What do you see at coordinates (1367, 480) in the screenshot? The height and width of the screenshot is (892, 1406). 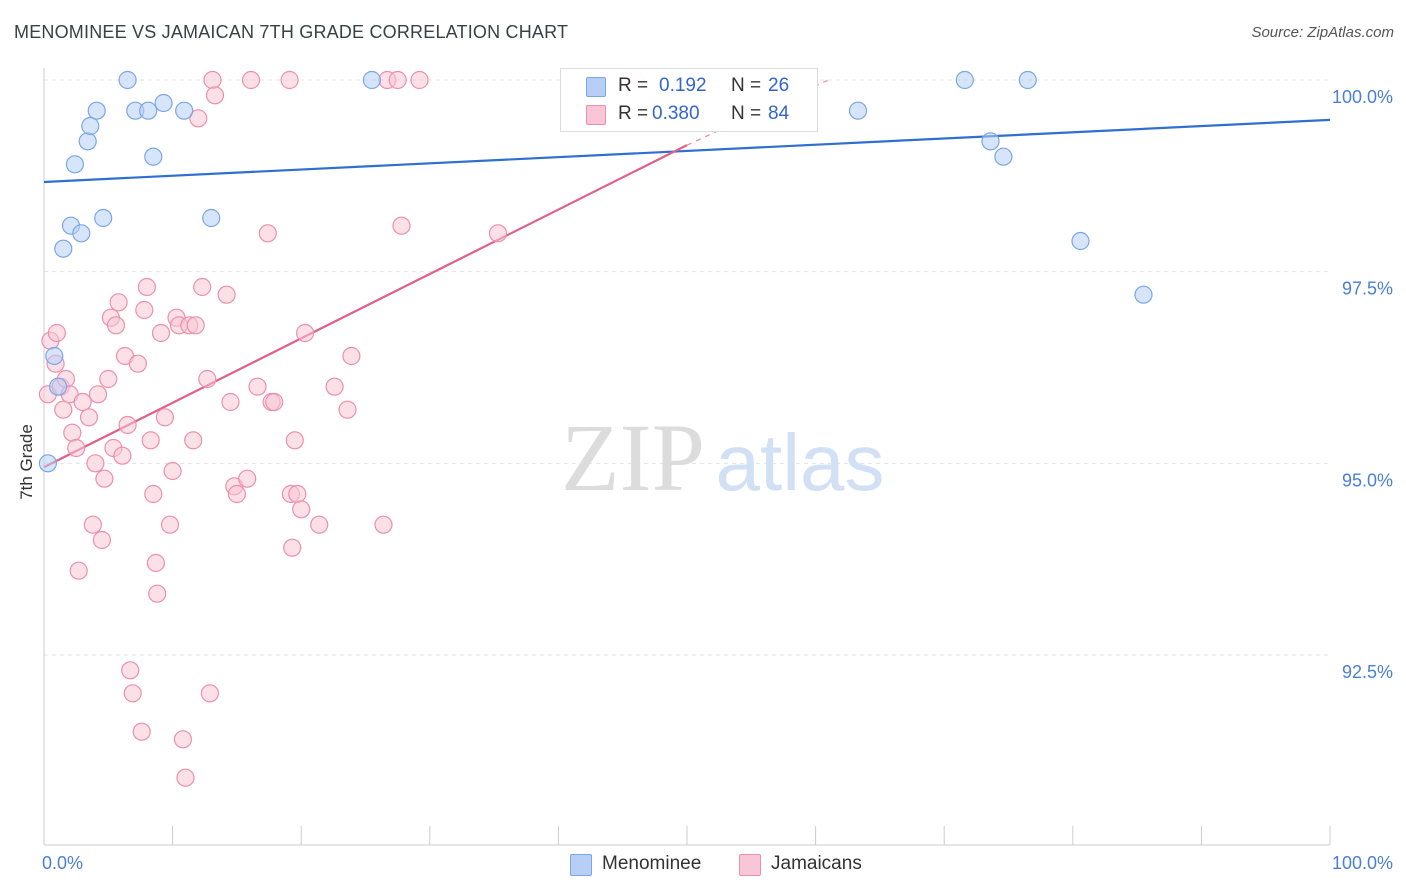 I see `y-tick-label: 95.0%` at bounding box center [1367, 480].